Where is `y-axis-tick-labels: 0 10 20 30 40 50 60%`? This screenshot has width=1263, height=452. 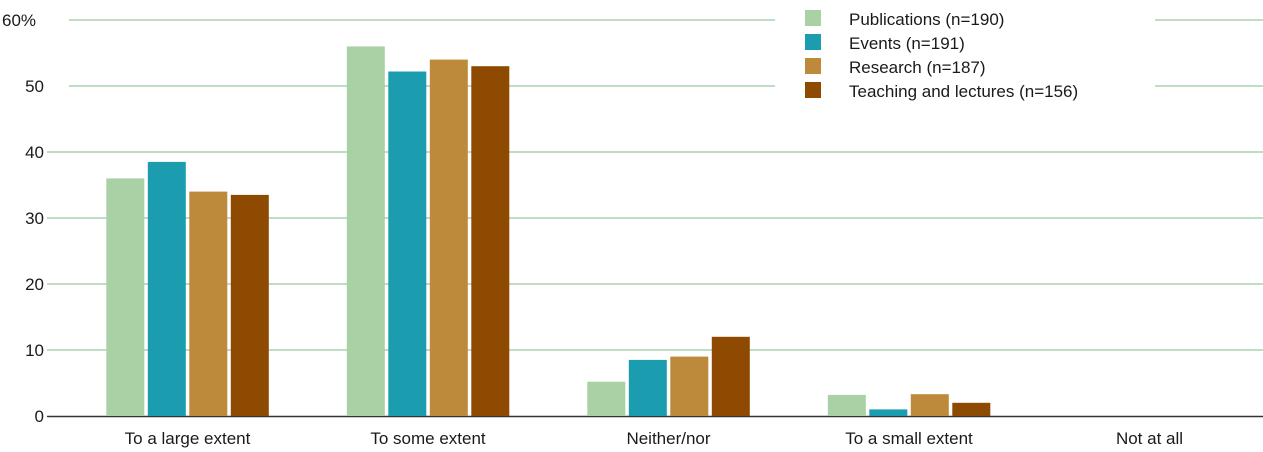
y-axis-tick-labels: 0 10 20 30 40 50 60% is located at coordinates (23, 218).